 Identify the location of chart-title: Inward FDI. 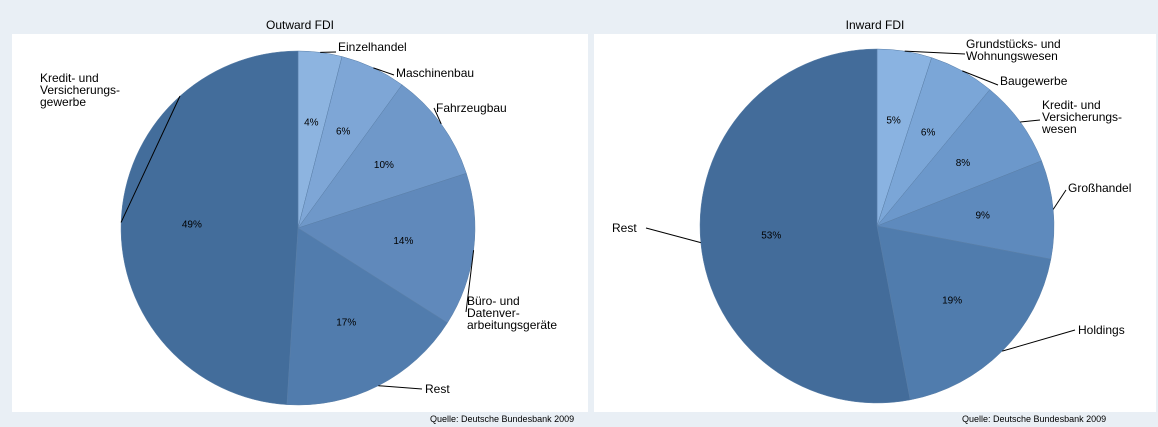
(875, 25).